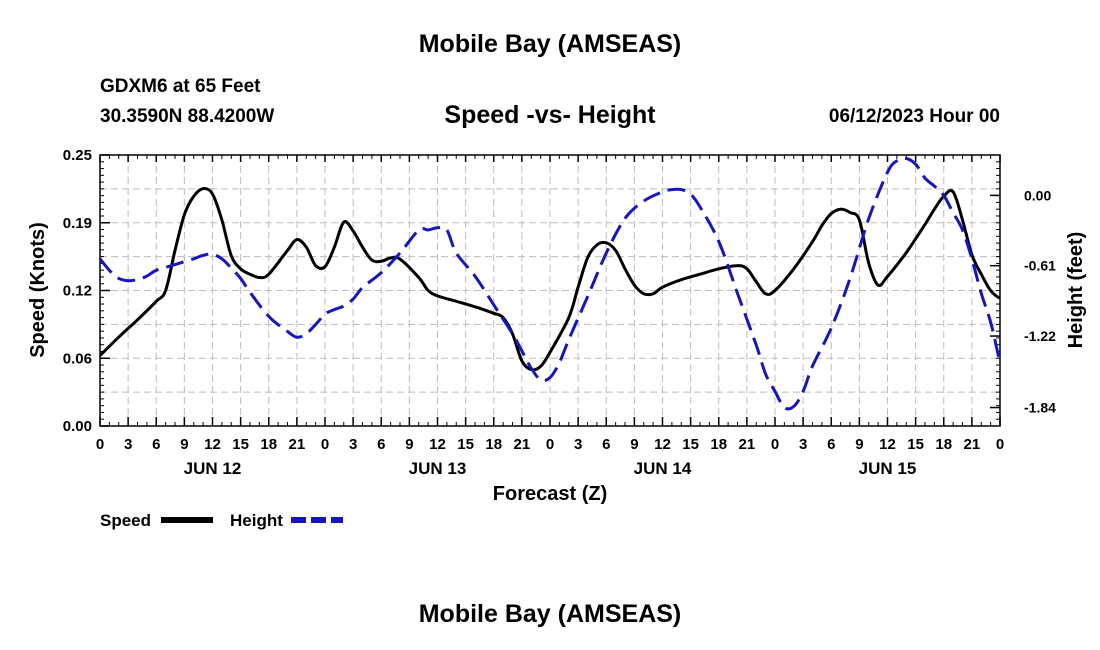 The image size is (1100, 650). What do you see at coordinates (550, 614) in the screenshot?
I see `footer-title: Mobile Bay (AMSEAS)` at bounding box center [550, 614].